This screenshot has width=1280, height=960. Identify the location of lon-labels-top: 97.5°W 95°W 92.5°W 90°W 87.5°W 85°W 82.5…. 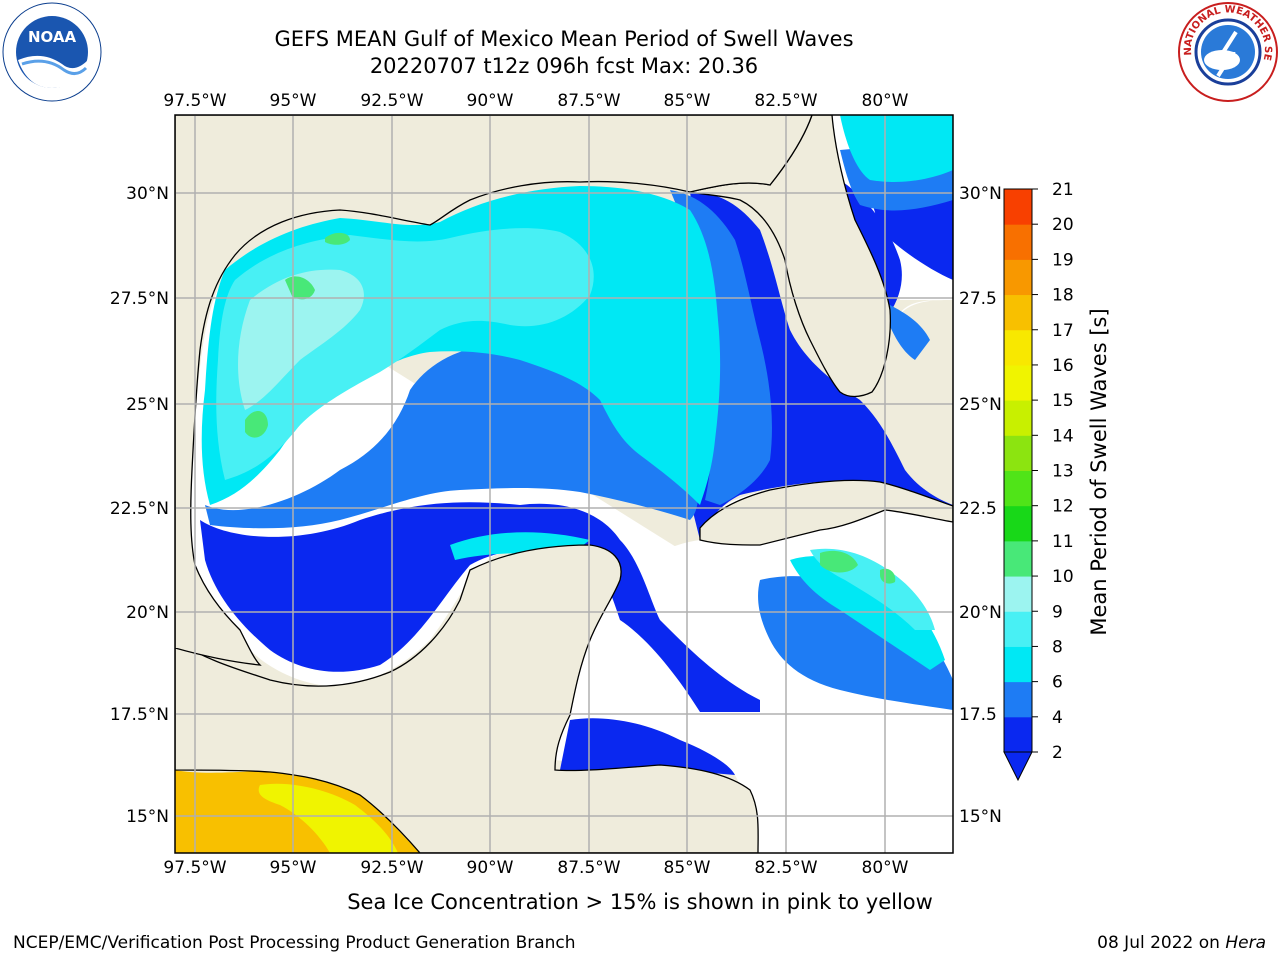
(535, 101).